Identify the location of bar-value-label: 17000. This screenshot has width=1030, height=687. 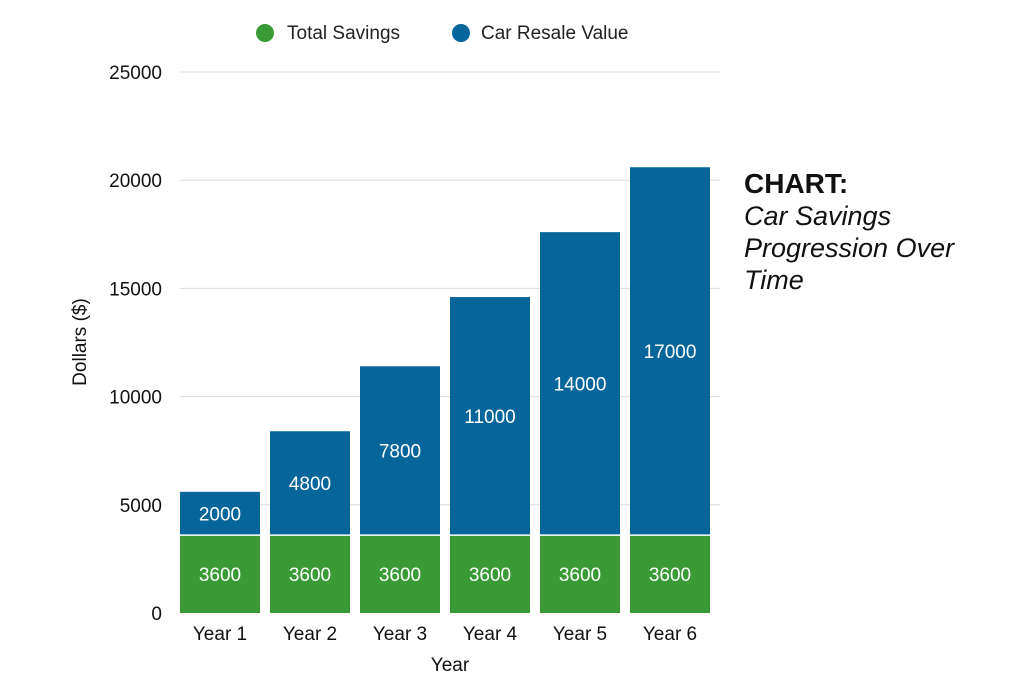
(670, 352).